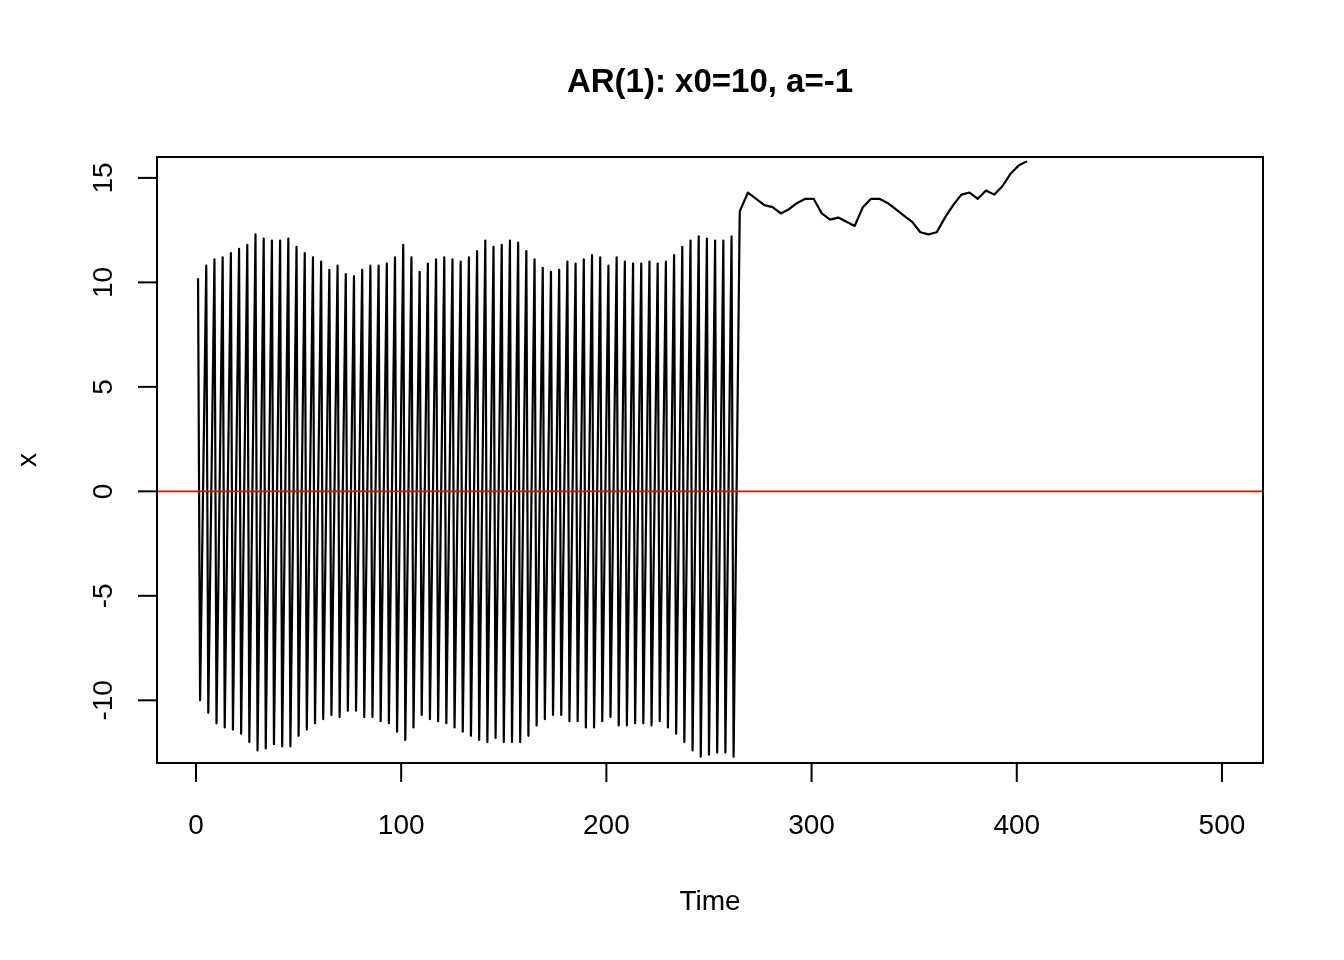  What do you see at coordinates (1017, 824) in the screenshot?
I see `x-tick-label: 400` at bounding box center [1017, 824].